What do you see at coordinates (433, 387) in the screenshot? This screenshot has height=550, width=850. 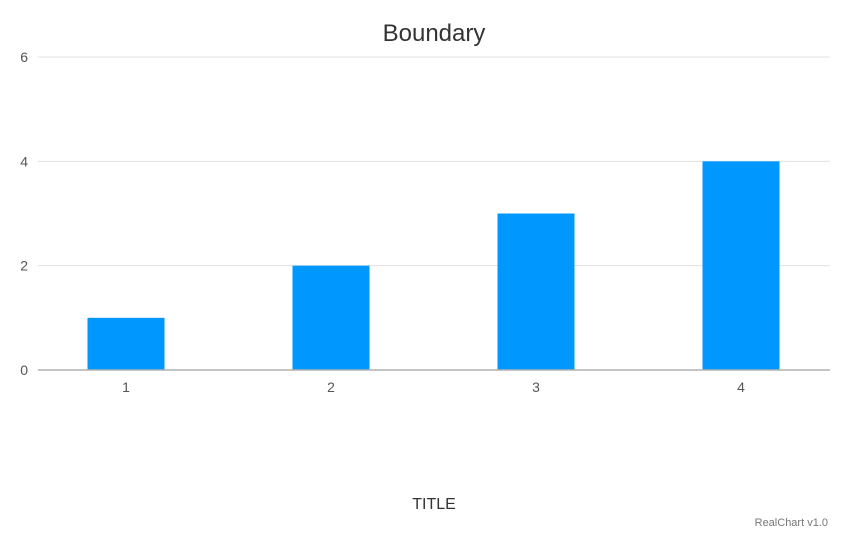 I see `x-axis-tick-labels: 1 2 3 4` at bounding box center [433, 387].